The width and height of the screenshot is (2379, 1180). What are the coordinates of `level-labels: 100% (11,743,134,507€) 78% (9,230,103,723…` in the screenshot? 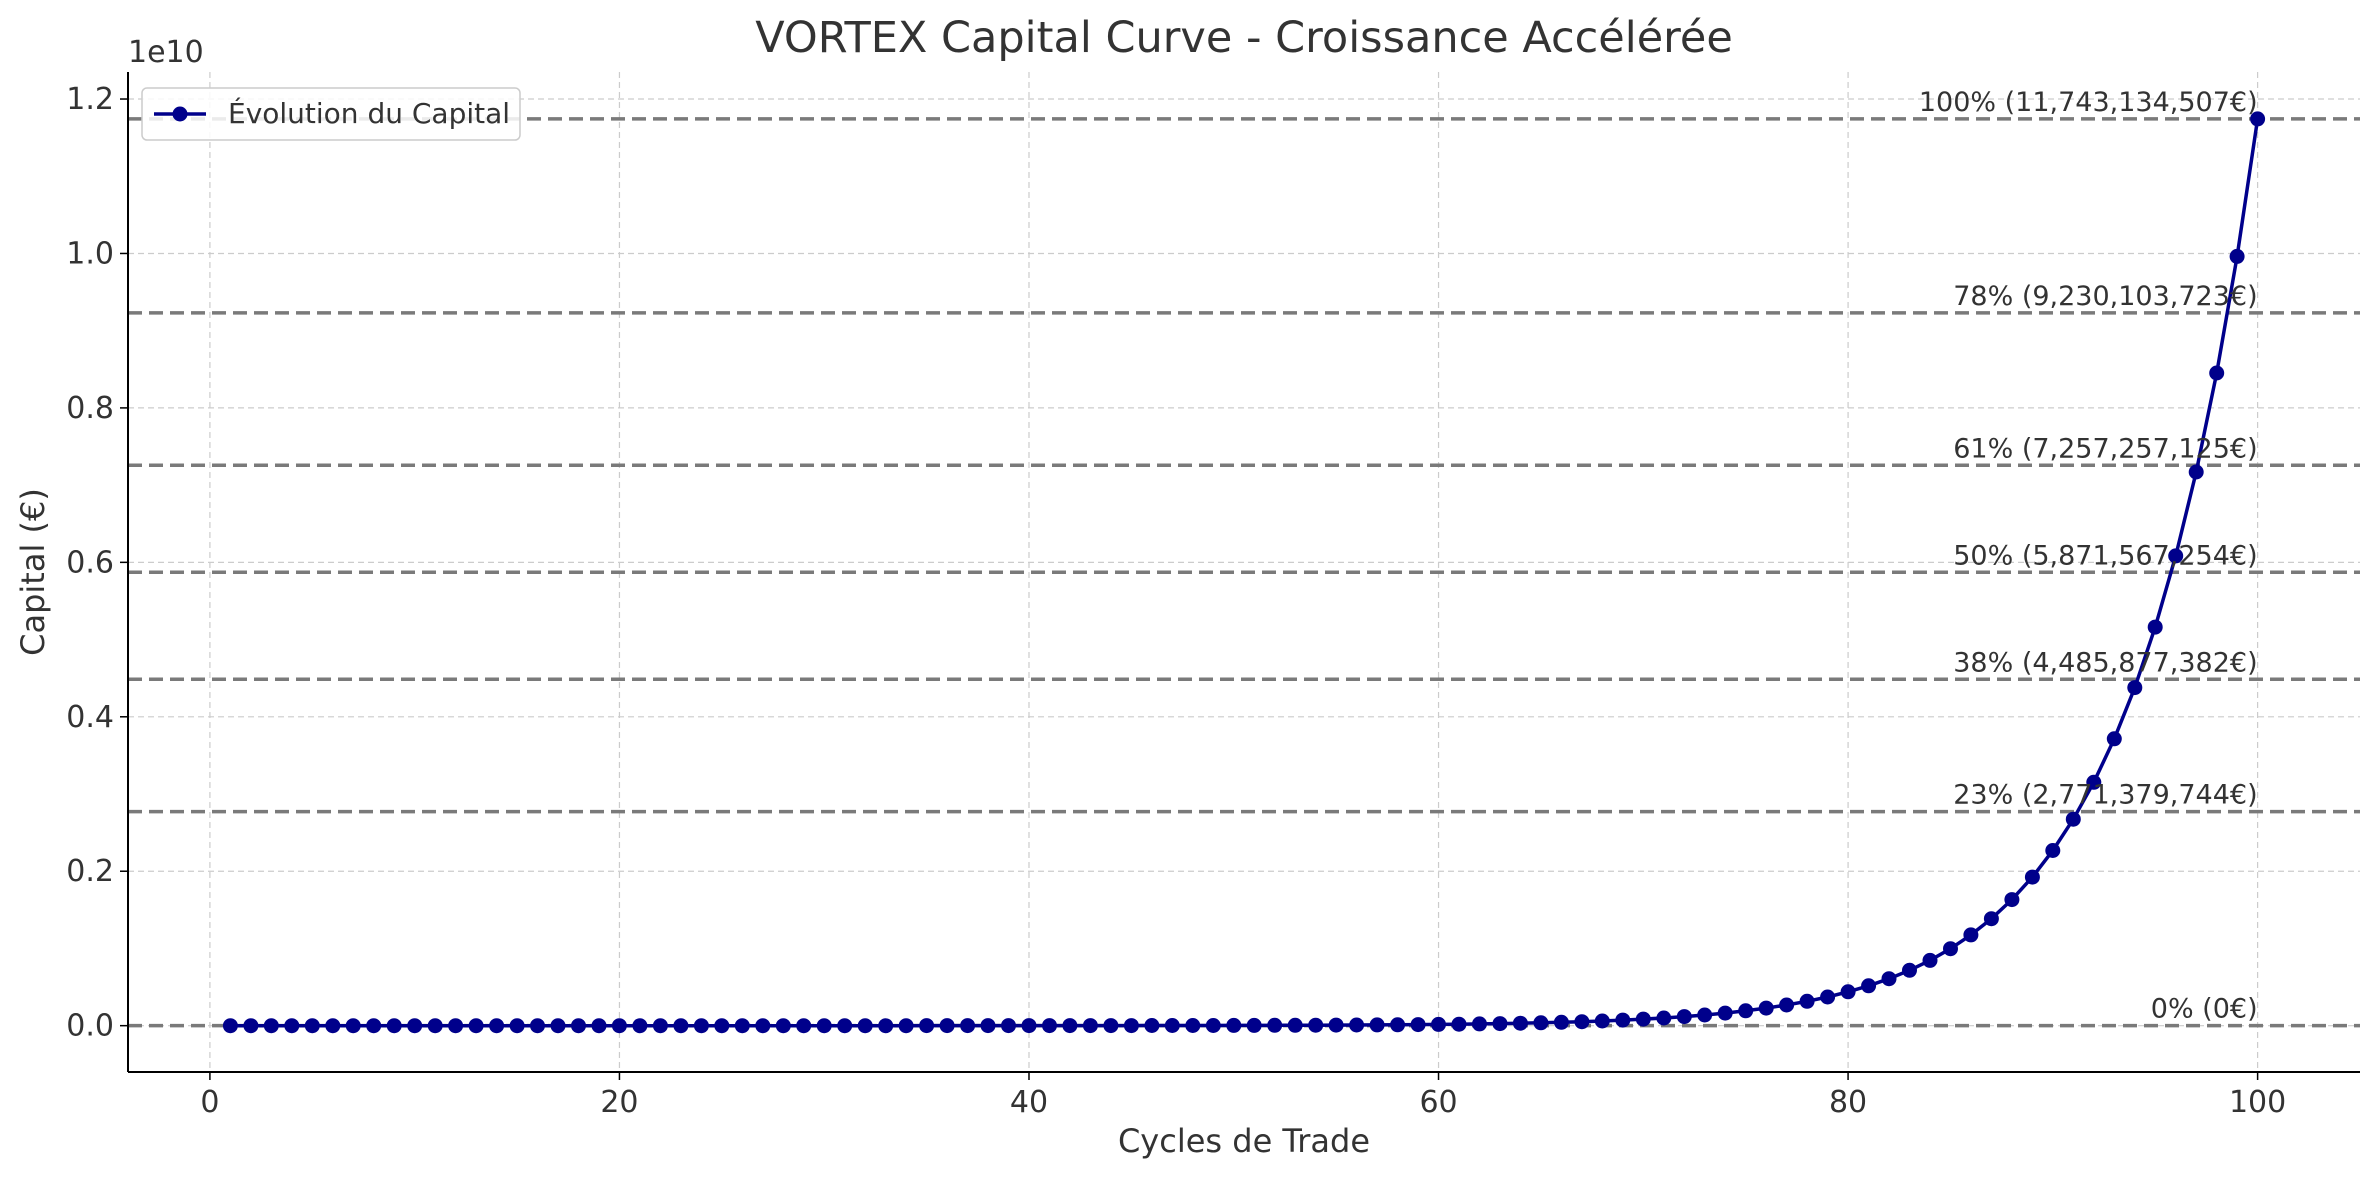 It's located at (2088, 556).